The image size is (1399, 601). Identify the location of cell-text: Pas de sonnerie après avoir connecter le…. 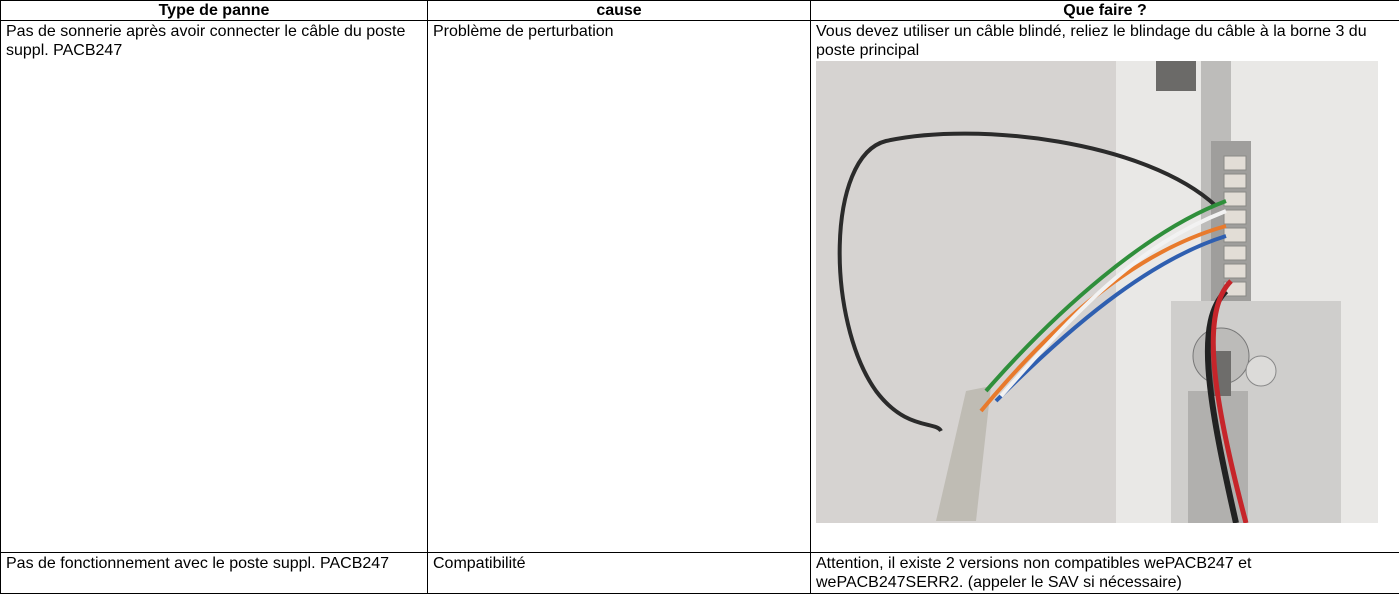
(206, 41).